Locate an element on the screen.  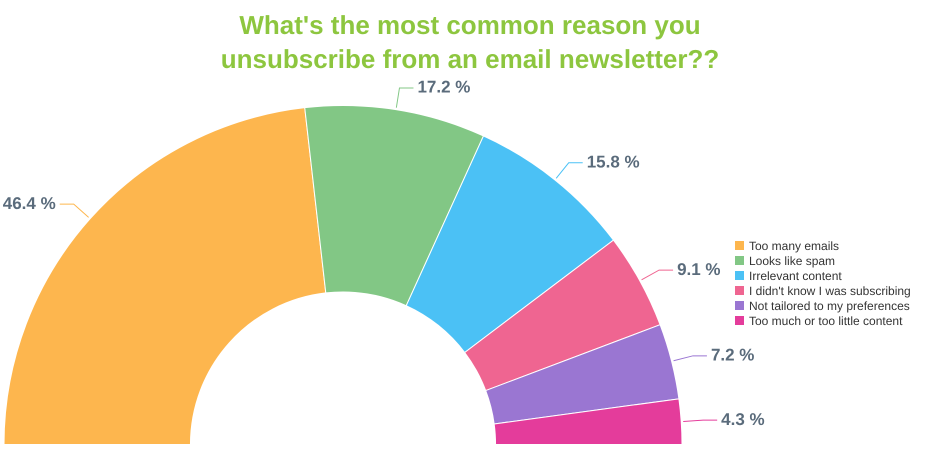
data-label: 7.2 % is located at coordinates (732, 355).